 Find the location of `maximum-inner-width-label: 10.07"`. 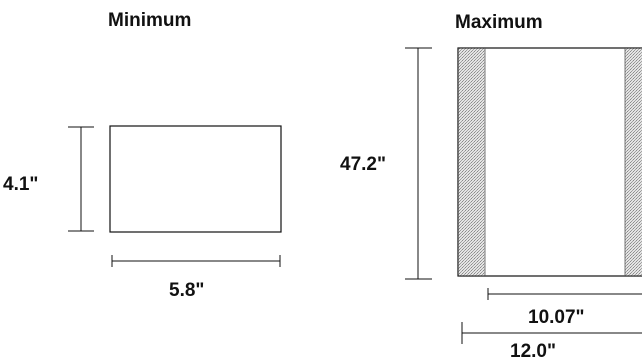

maximum-inner-width-label: 10.07" is located at coordinates (556, 317).